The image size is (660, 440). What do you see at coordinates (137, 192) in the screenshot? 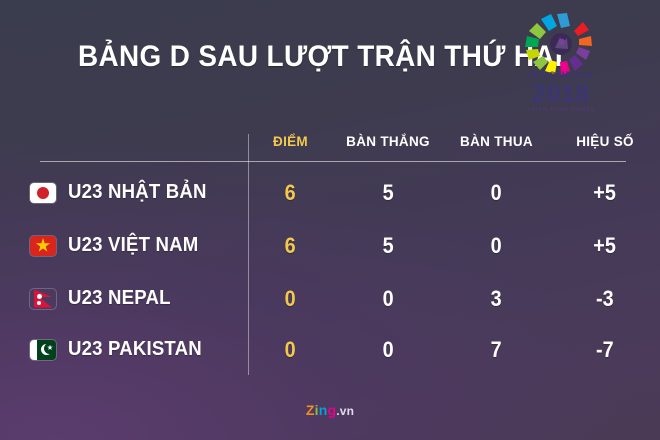
I see `team-name-label: U23 NHẬT BẢN` at bounding box center [137, 192].